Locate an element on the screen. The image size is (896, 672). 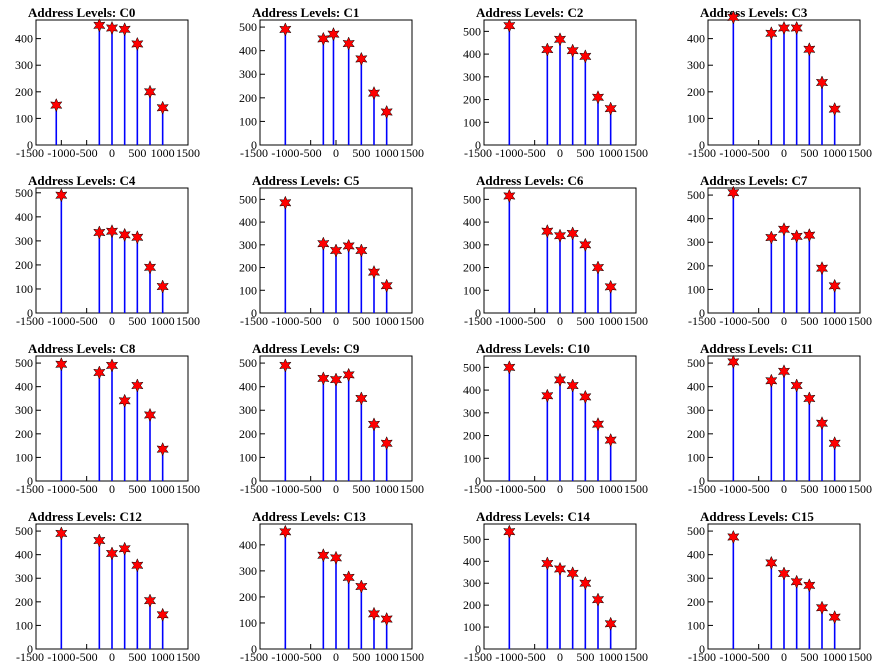
x-tick-label: 1500 is located at coordinates (636, 657).